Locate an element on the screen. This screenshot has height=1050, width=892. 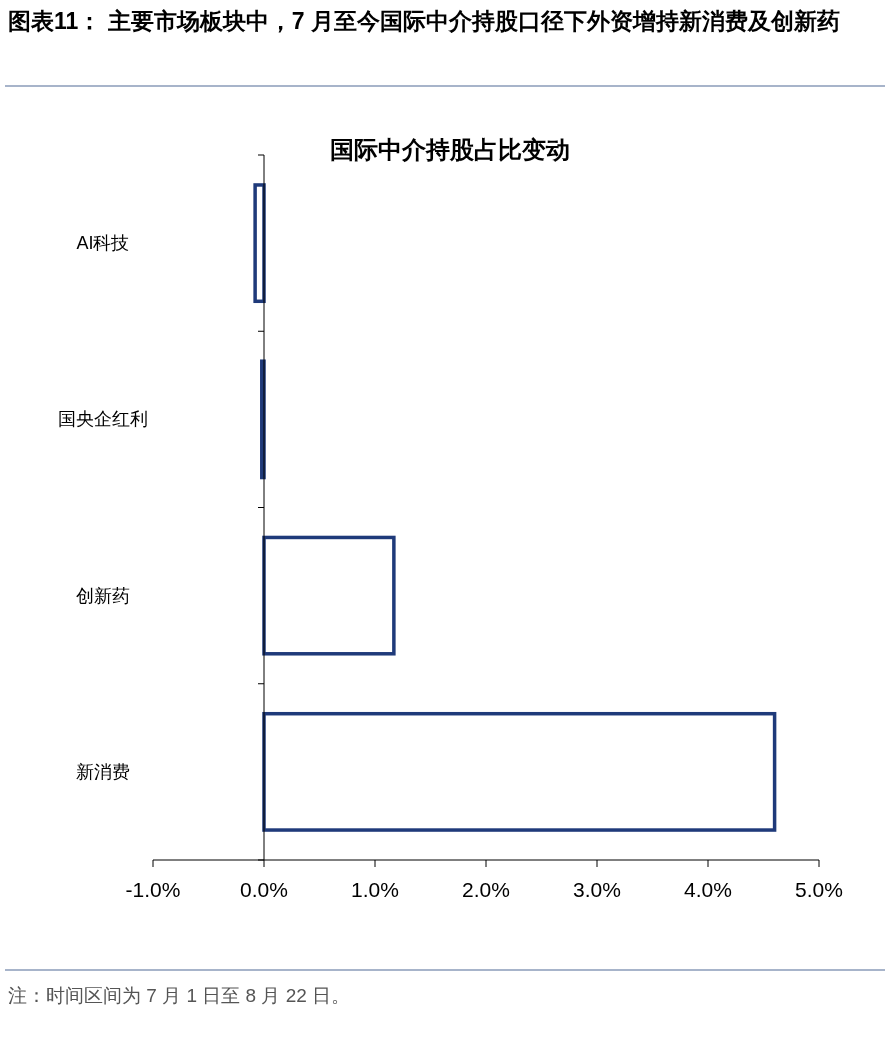
y-tick-label: 新消费 is located at coordinates (103, 771).